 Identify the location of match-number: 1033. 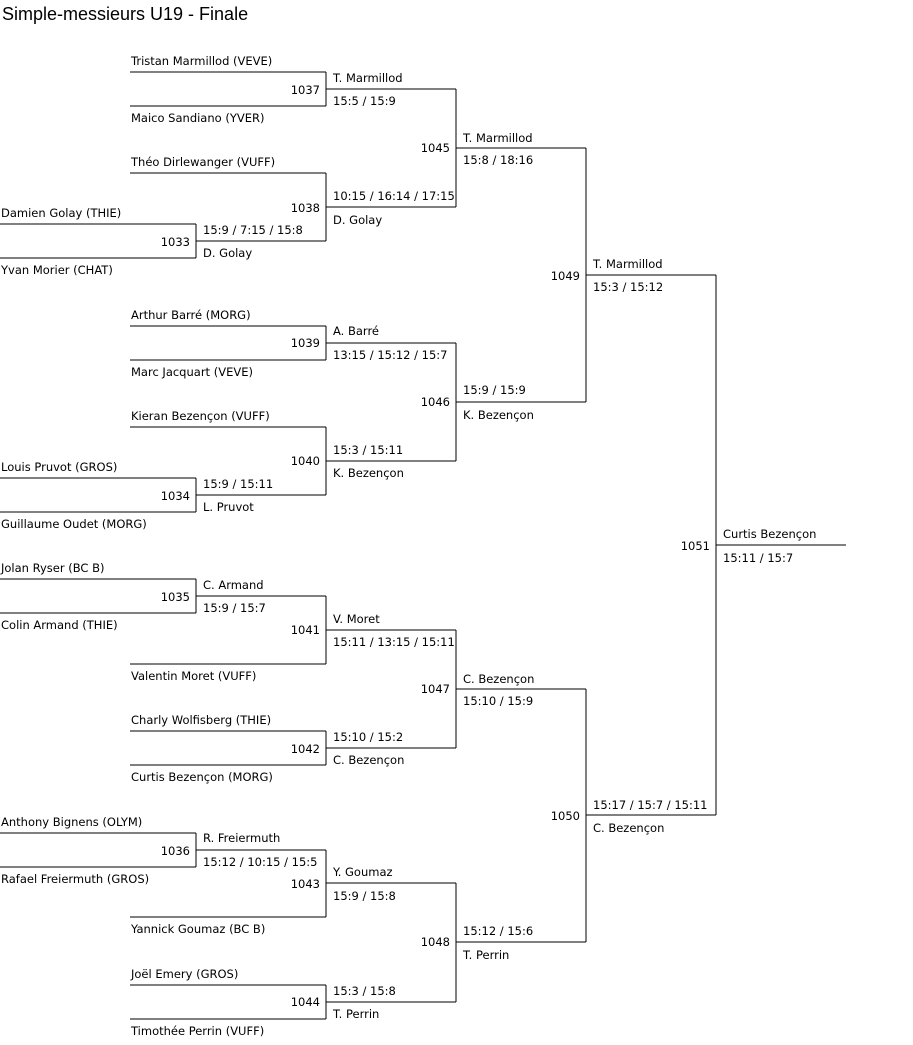
(175, 242).